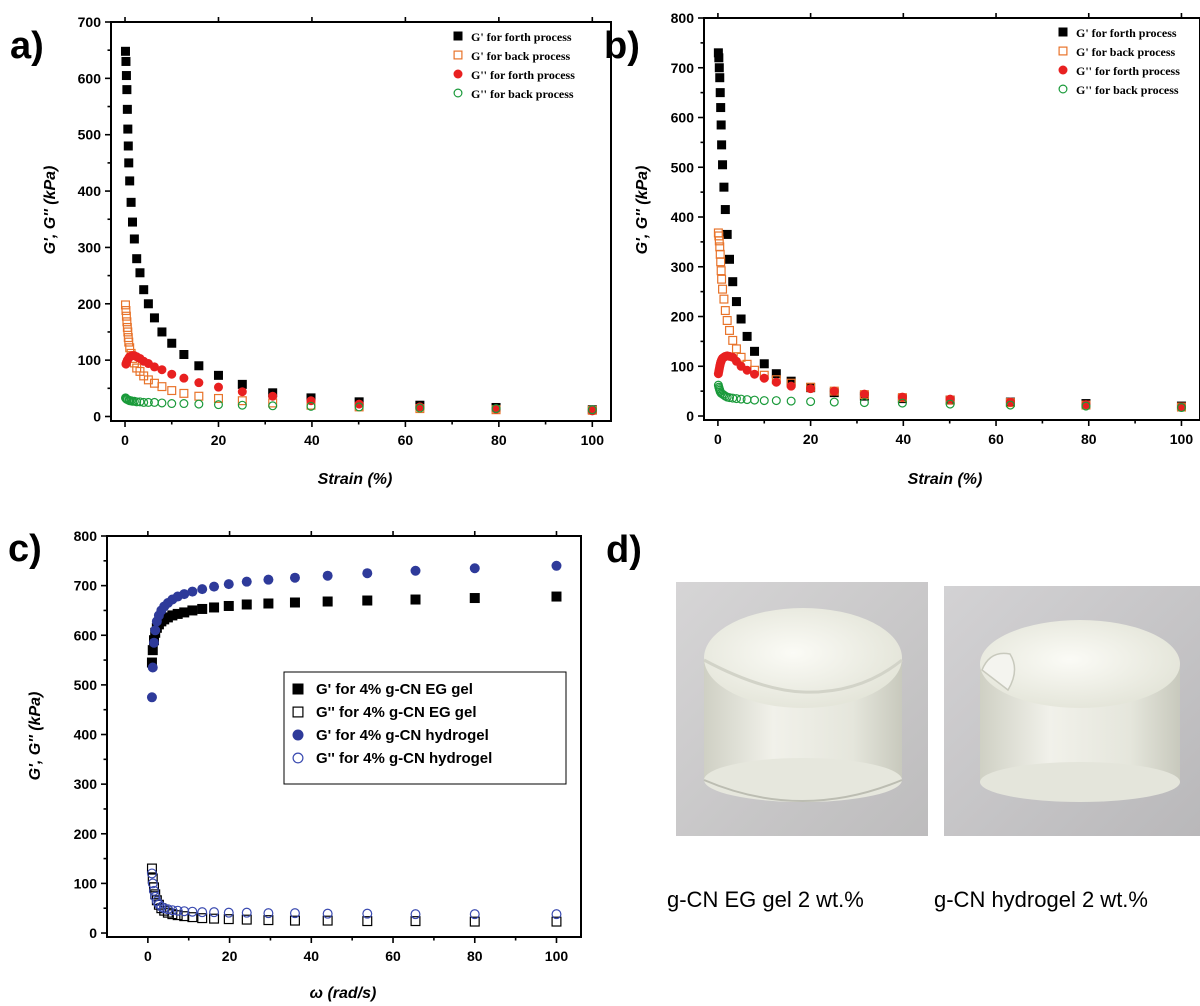 Image resolution: width=1200 pixels, height=1006 pixels. What do you see at coordinates (148, 956) in the screenshot?
I see `x-tick-label: 0` at bounding box center [148, 956].